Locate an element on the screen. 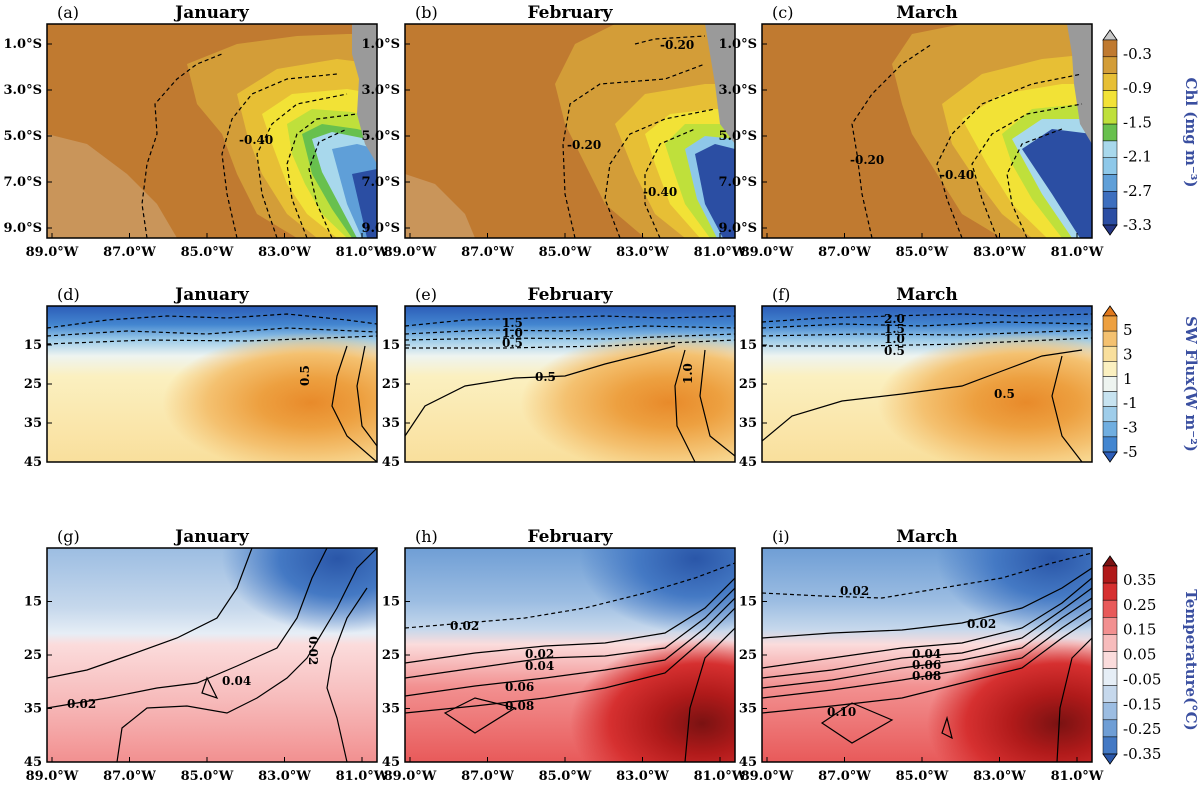 This screenshot has width=1200, height=788. colorbar-tick-label: -1.5 is located at coordinates (1137, 122).